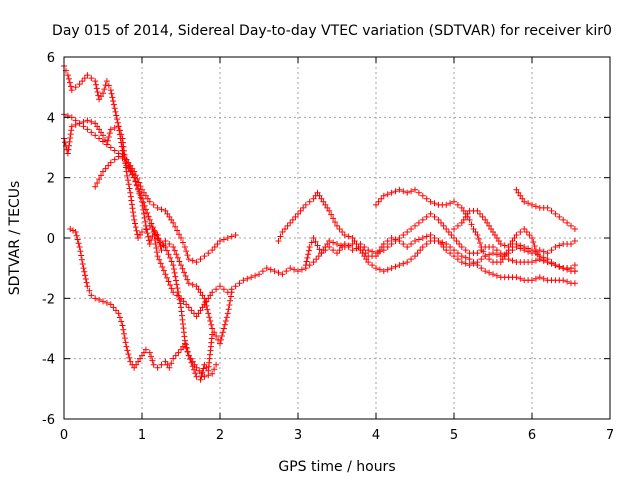  What do you see at coordinates (143, 302) in the screenshot?
I see `series-track-d` at bounding box center [143, 302].